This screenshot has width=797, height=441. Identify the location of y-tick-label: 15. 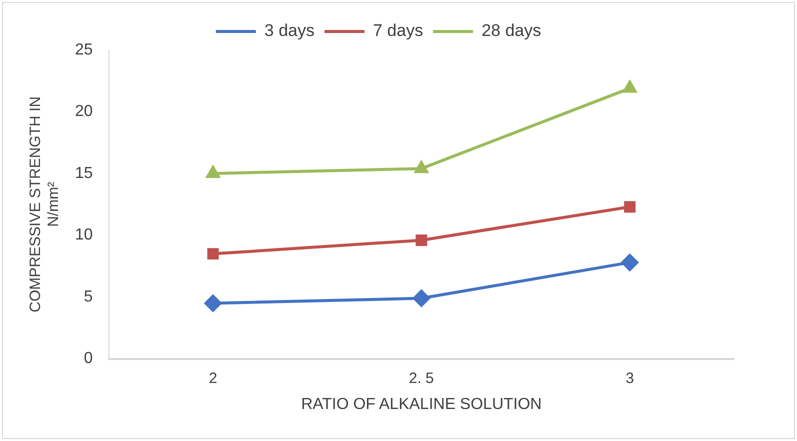
(84, 173).